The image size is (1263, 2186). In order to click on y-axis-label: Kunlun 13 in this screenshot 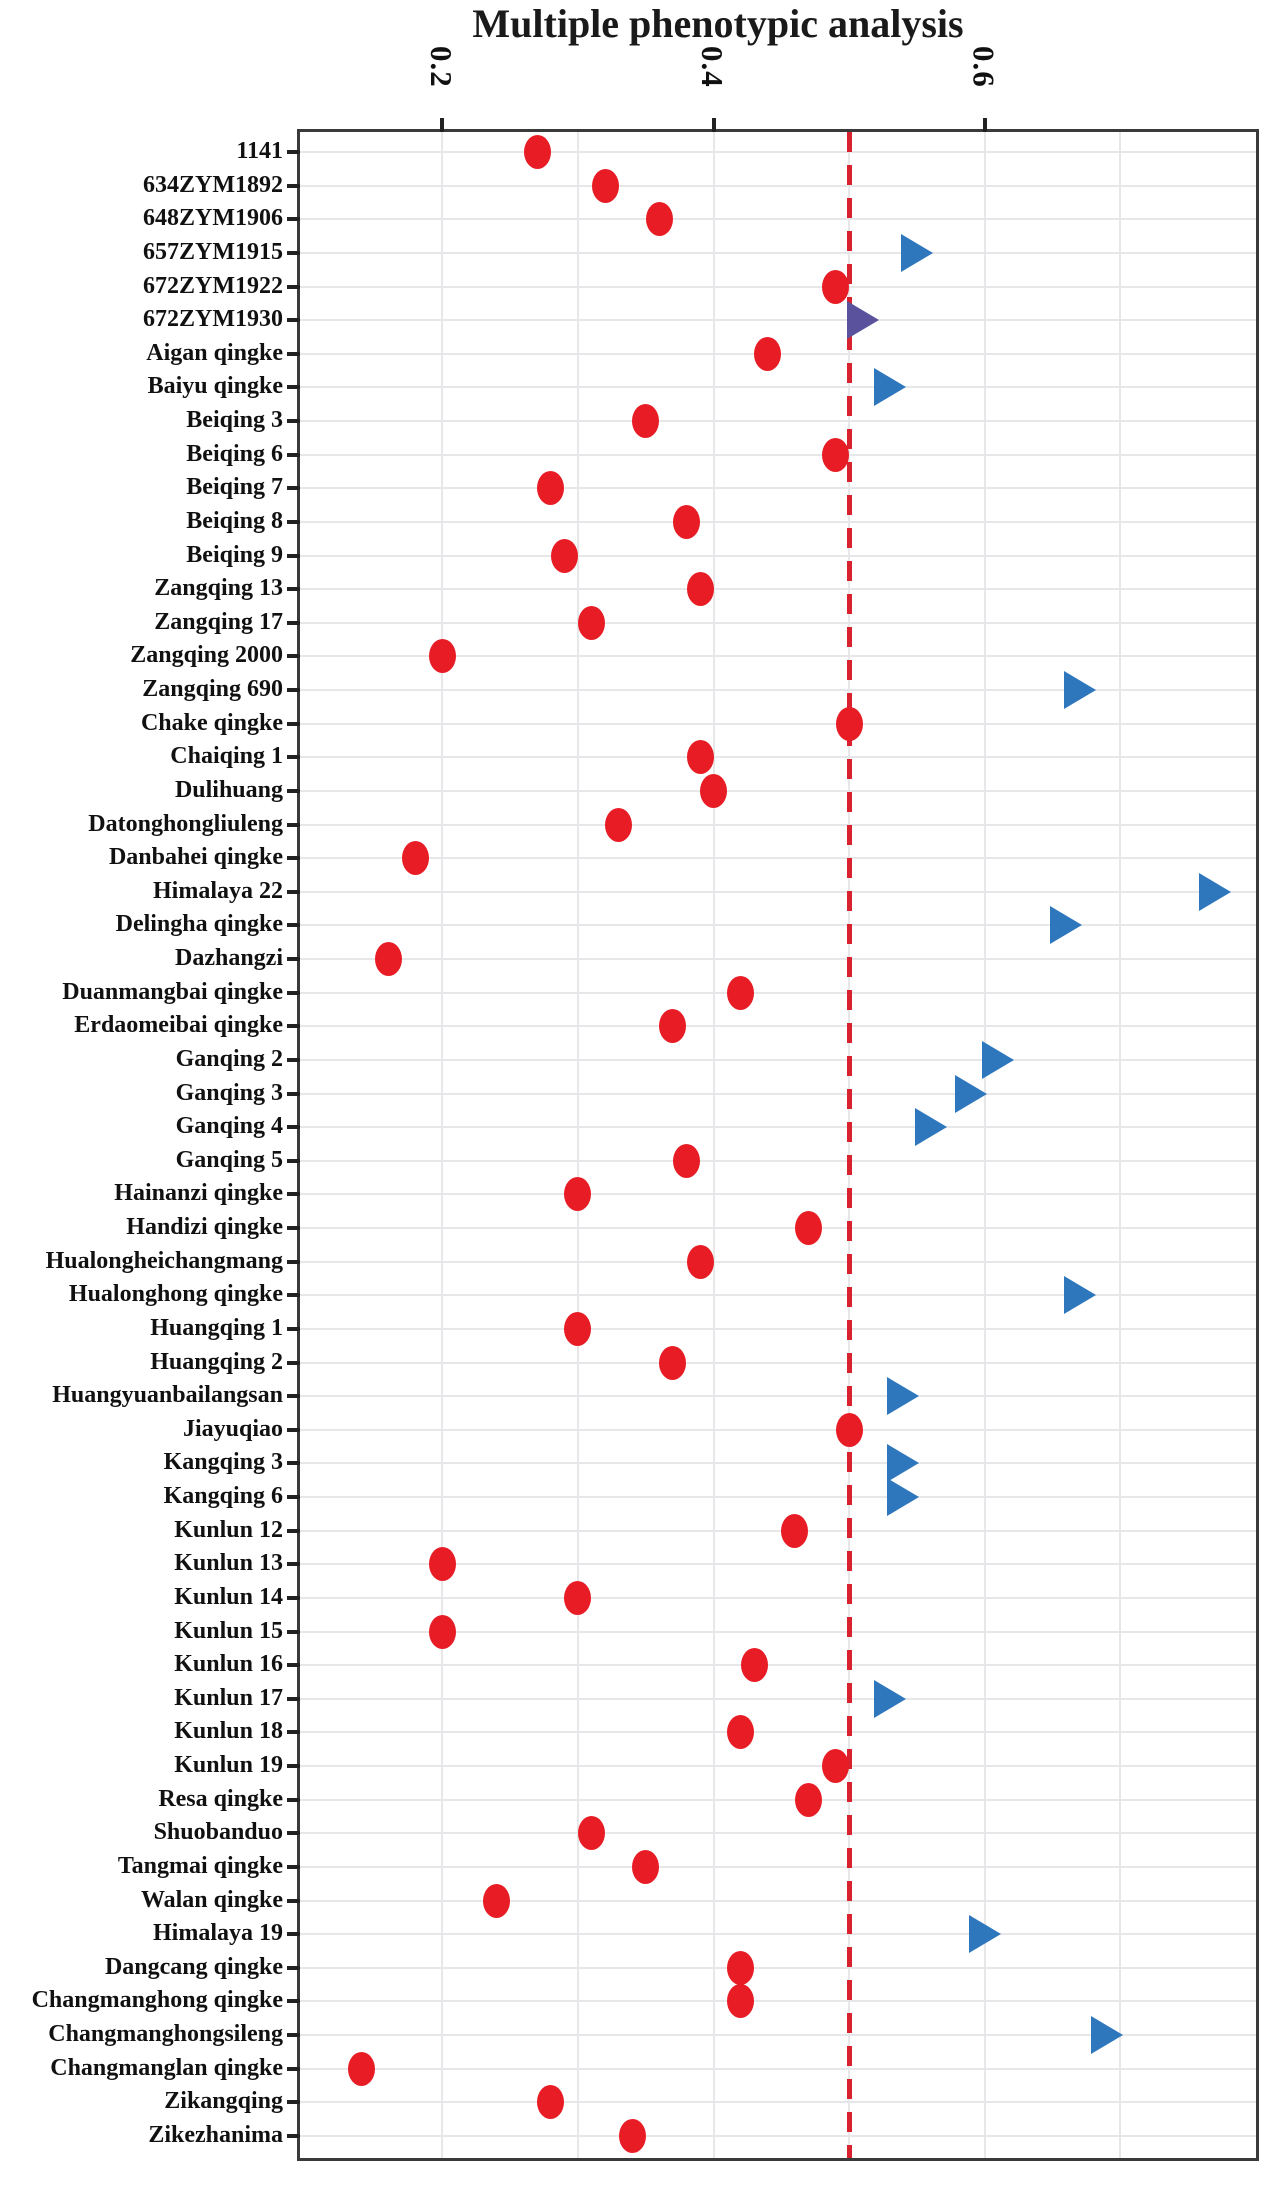, I will do `click(228, 1563)`.